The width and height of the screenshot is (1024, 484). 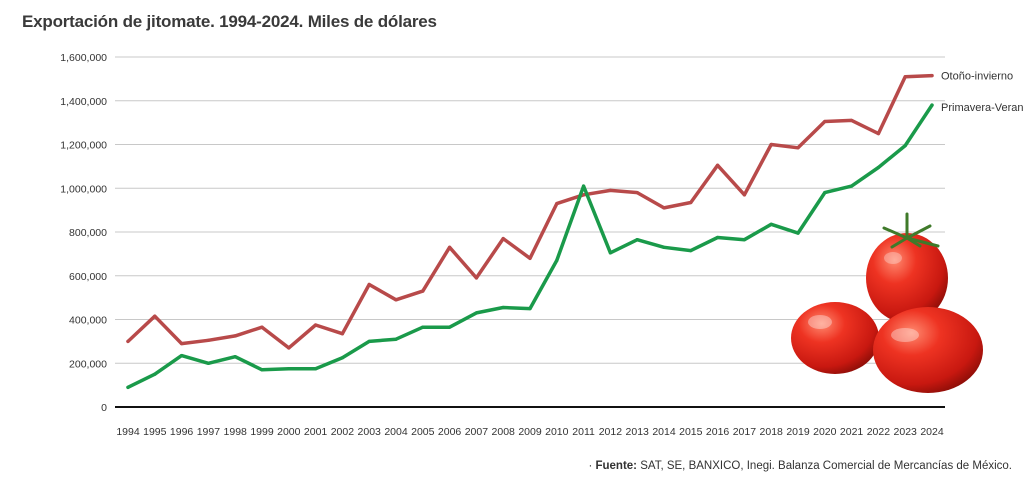 I want to click on x-tick-label: 1996, so click(x=182, y=432).